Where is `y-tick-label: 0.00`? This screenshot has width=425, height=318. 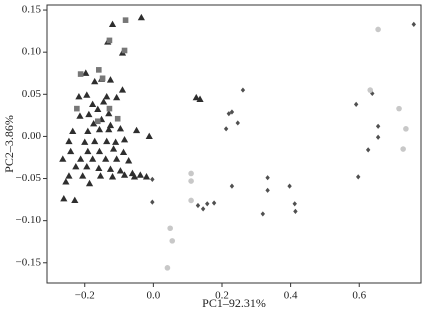
y-tick-label: 0.00 is located at coordinates (32, 136).